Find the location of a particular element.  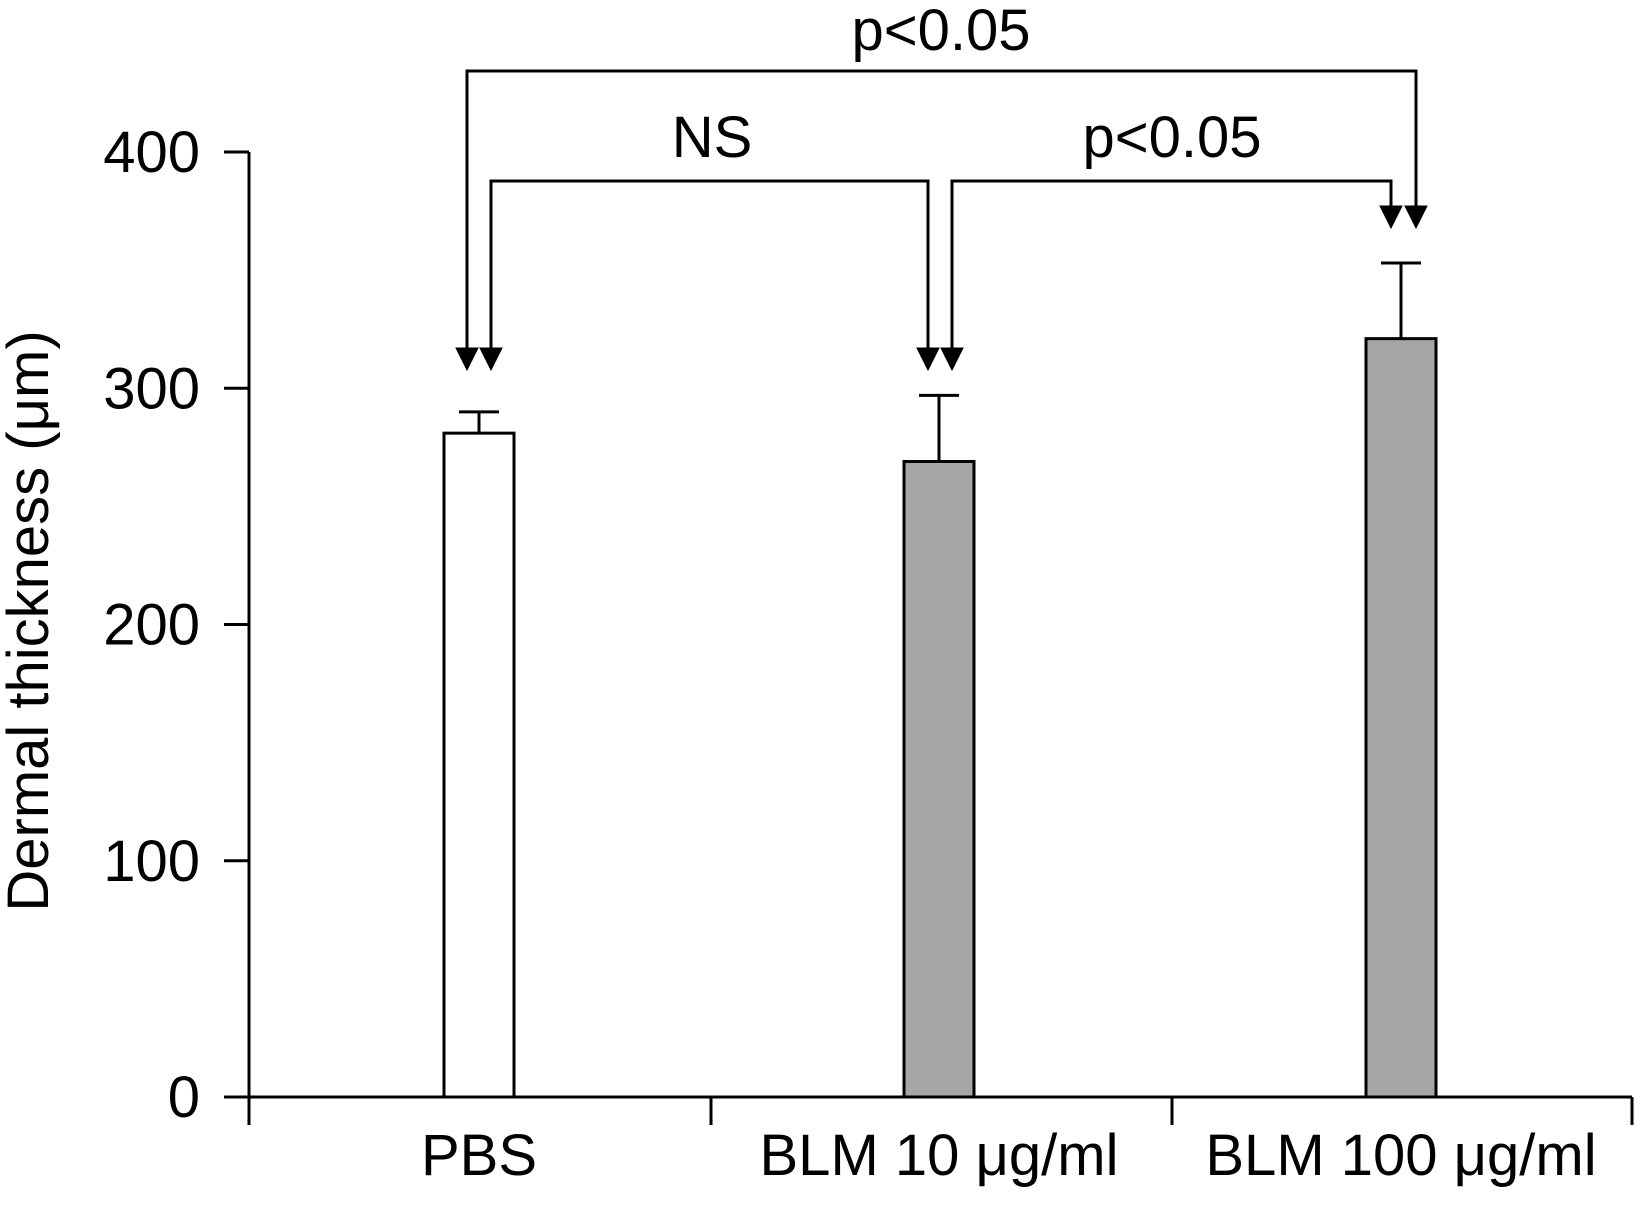

x-tick-label: BLM 10 μg/ml is located at coordinates (939, 1155).